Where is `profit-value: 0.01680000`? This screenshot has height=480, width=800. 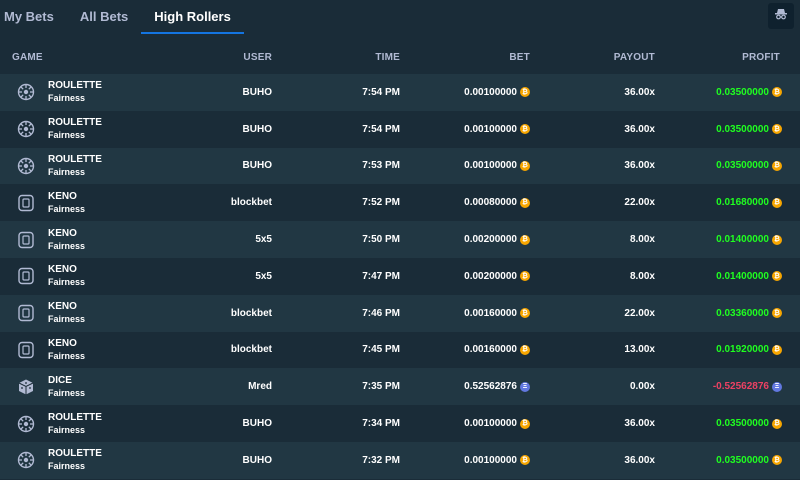
profit-value: 0.01680000 is located at coordinates (742, 203).